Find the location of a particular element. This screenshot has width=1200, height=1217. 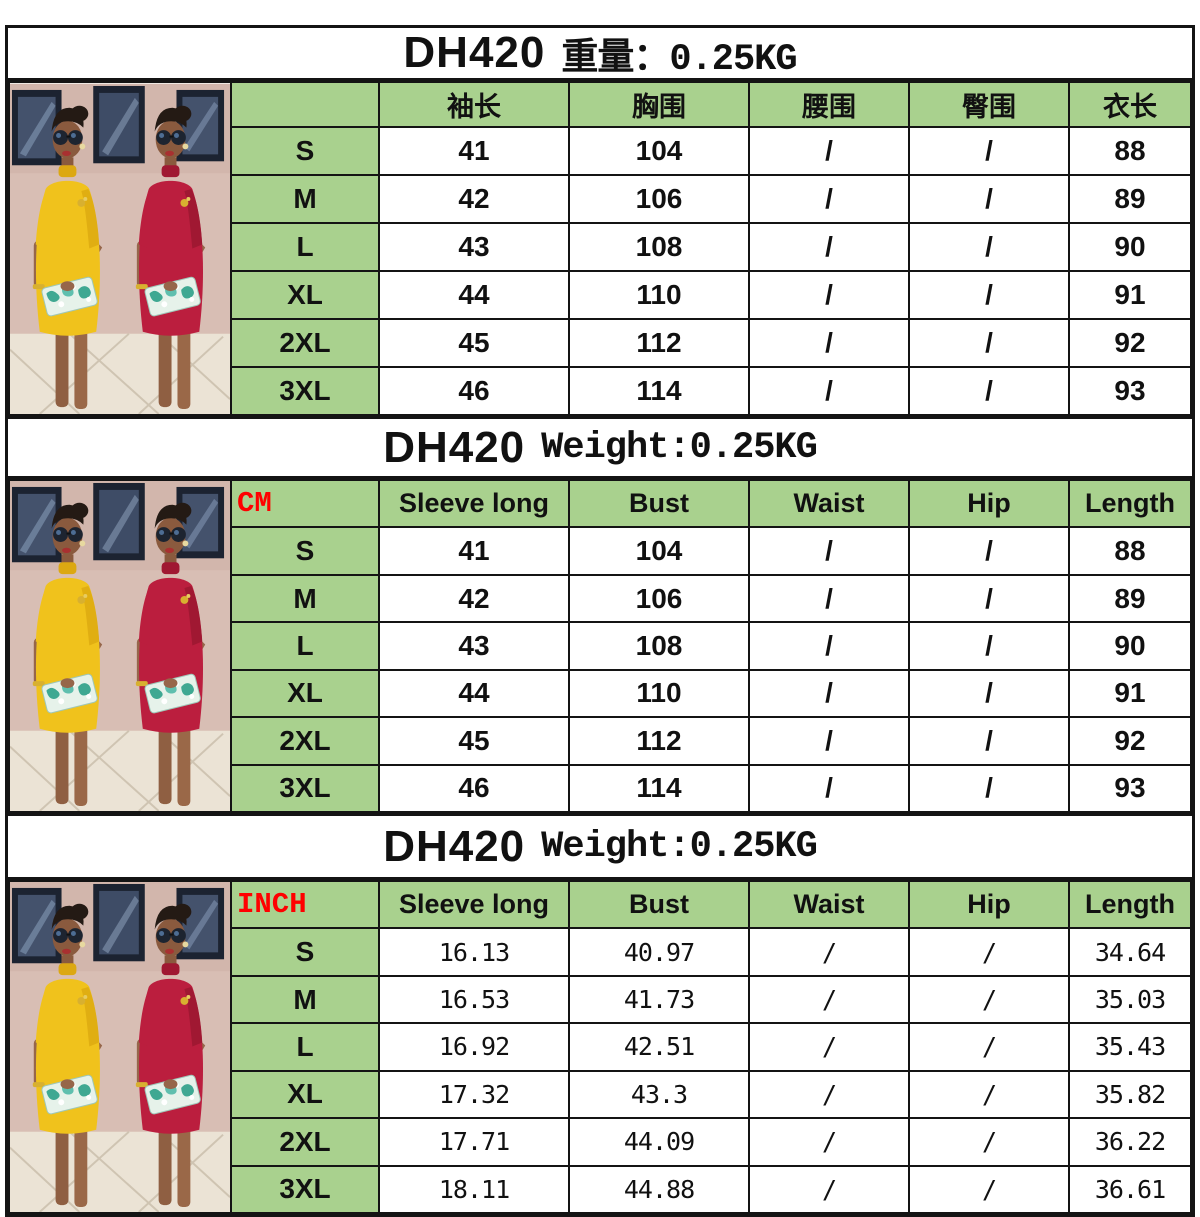

col-length: 衣长 is located at coordinates (1130, 104).